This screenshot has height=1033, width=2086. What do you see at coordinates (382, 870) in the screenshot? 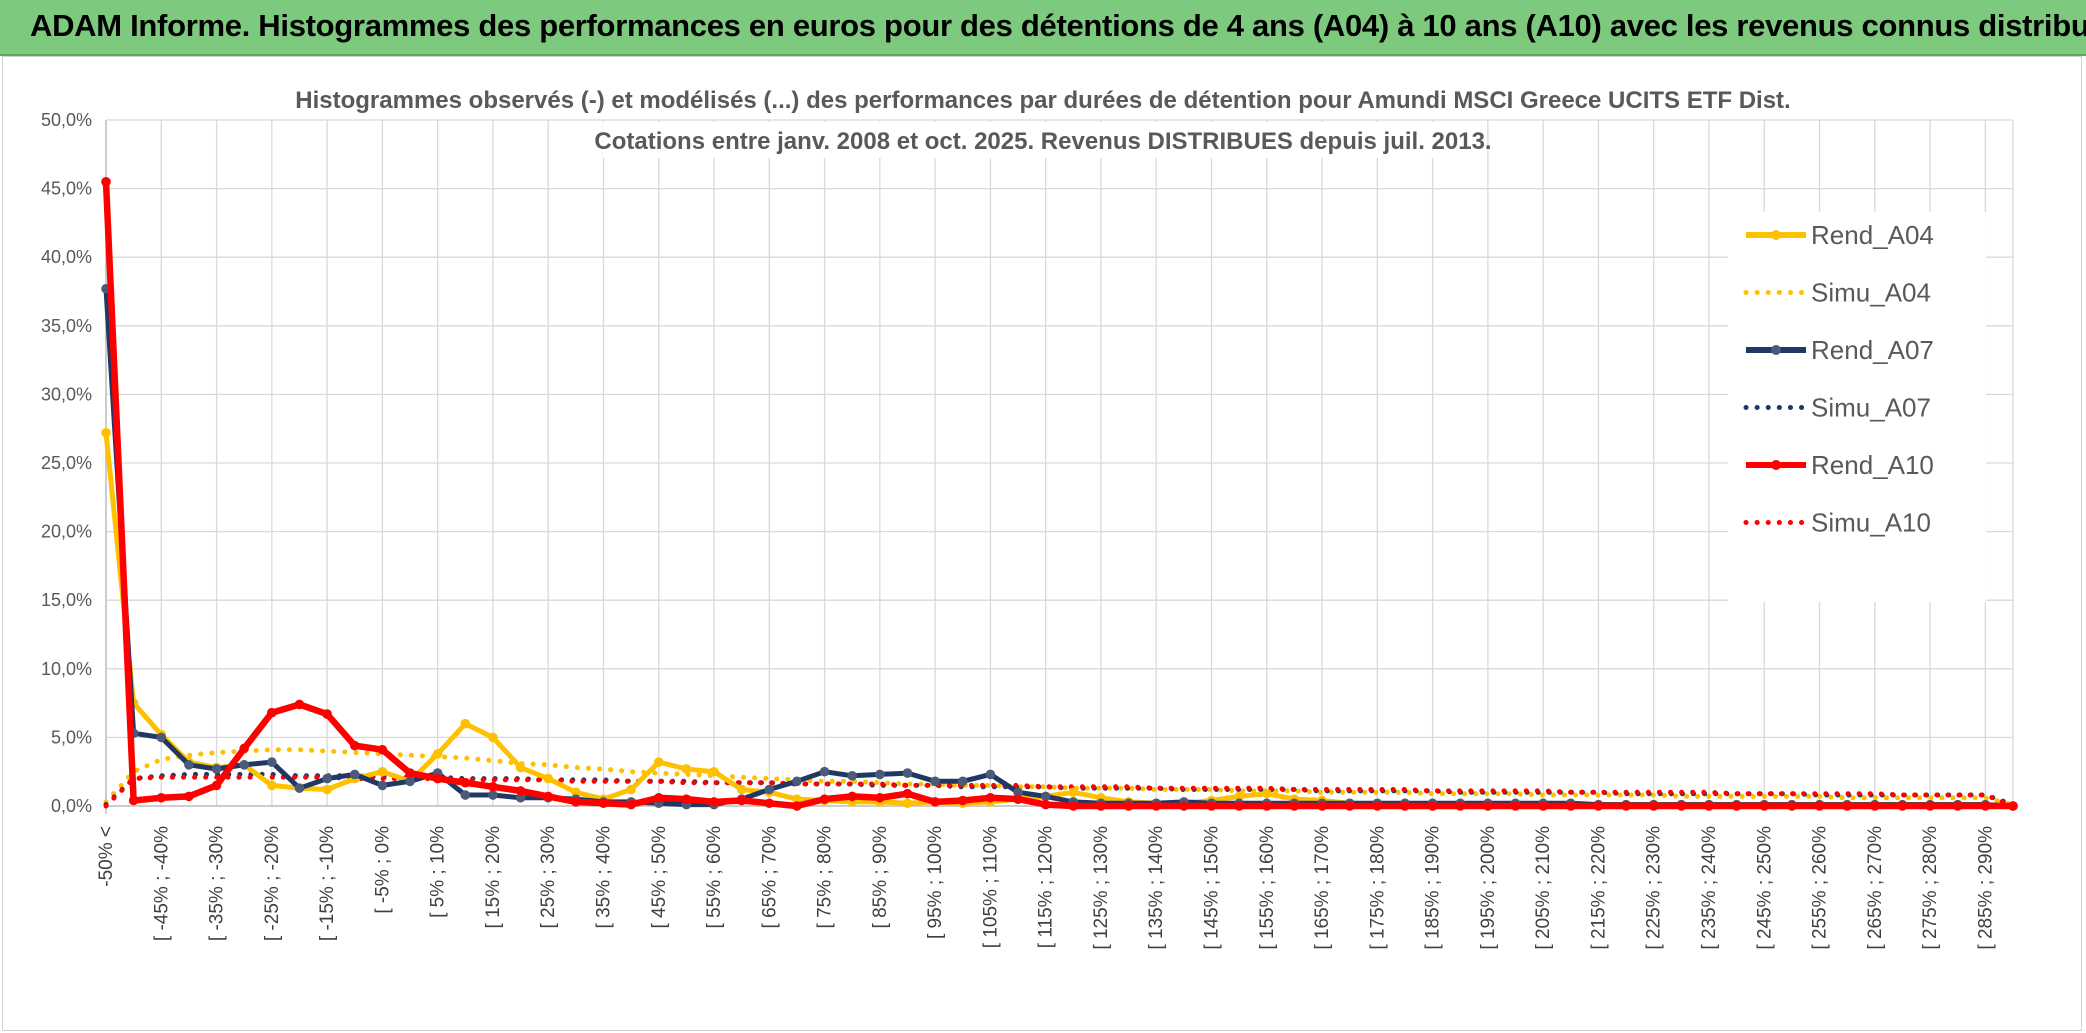
I see `x-tick-label: [ -5% ; 0%` at bounding box center [382, 870].